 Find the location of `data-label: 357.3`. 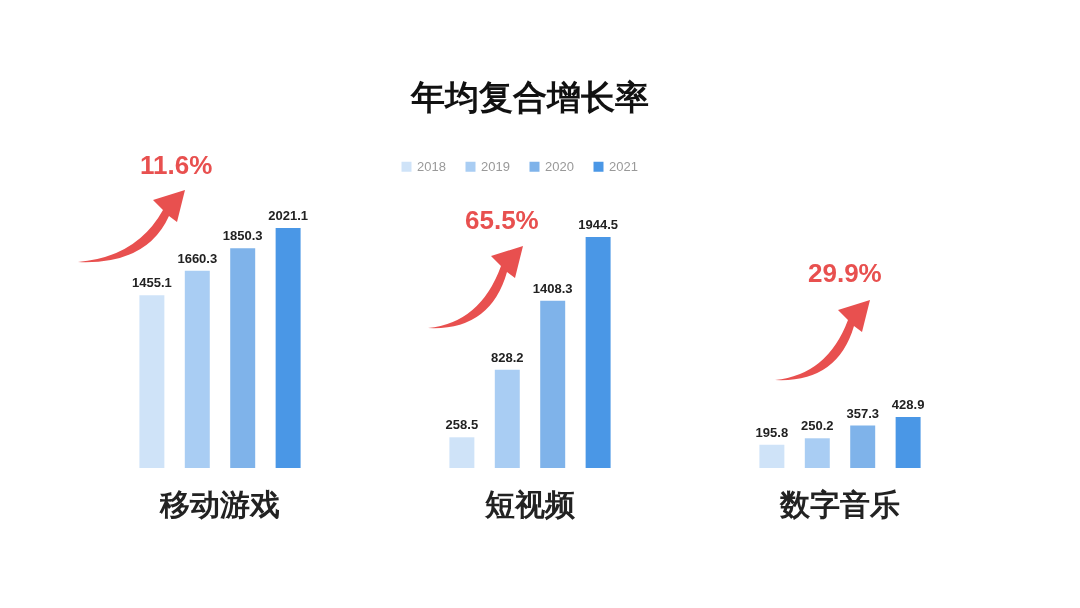

data-label: 357.3 is located at coordinates (862, 413).